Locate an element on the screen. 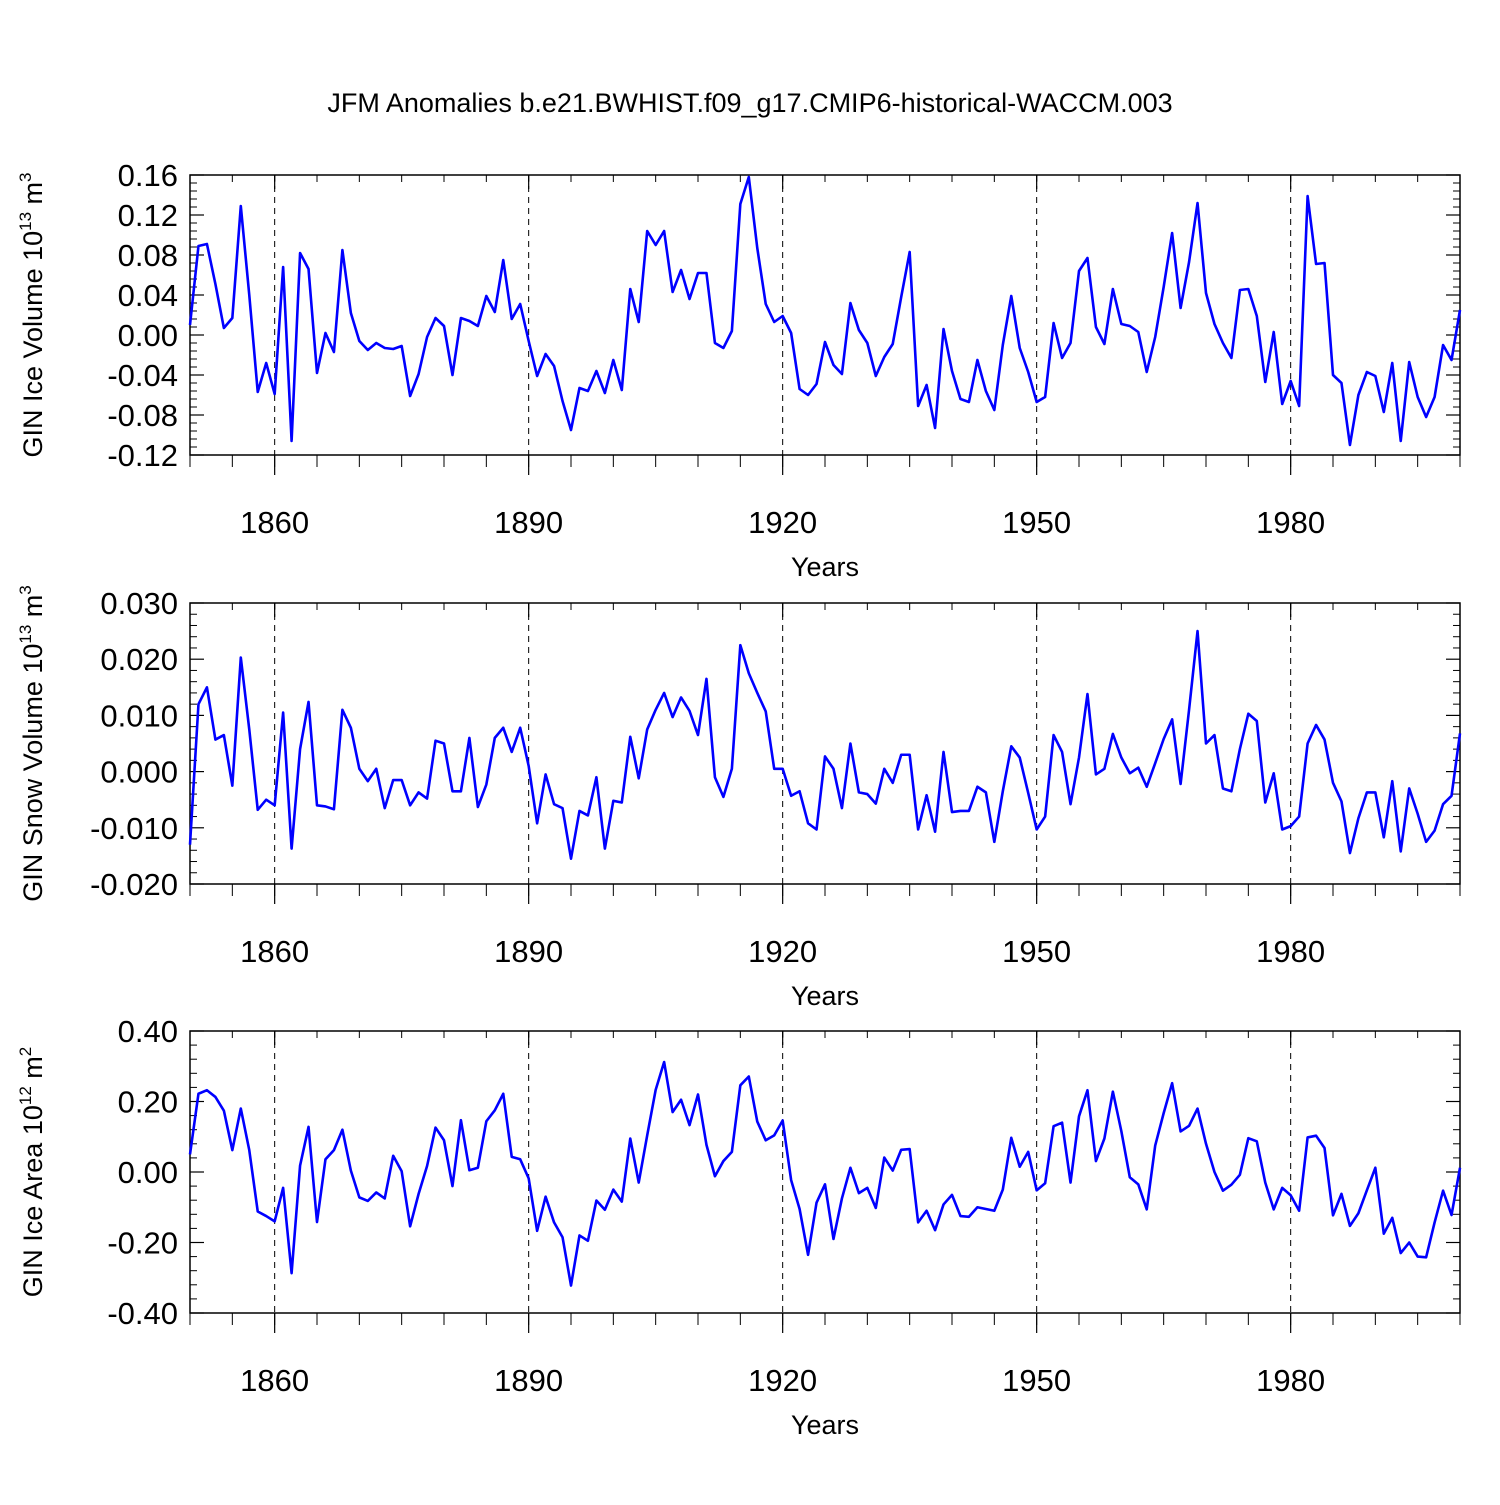 This screenshot has width=1500, height=1505. y-tick-label: -0.40 is located at coordinates (142, 1313).